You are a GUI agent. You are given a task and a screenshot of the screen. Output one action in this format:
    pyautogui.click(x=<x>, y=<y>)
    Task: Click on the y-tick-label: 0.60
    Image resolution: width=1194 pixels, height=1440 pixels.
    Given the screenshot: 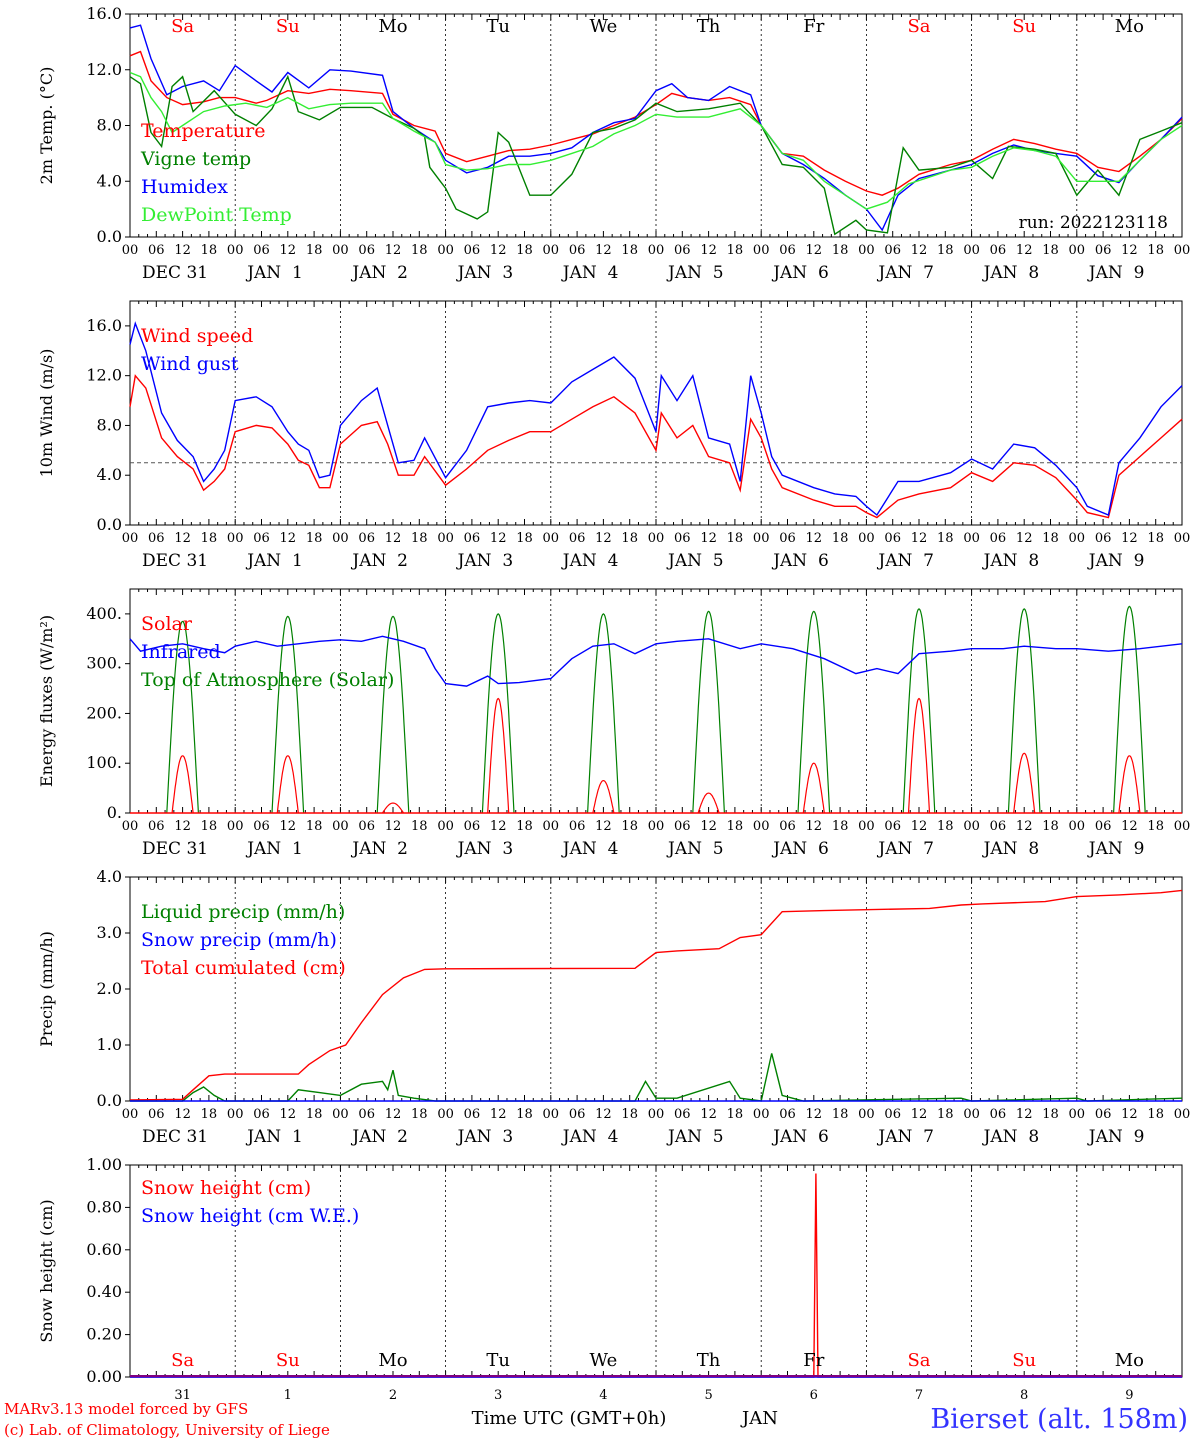 What is the action you would take?
    pyautogui.click(x=104, y=1249)
    